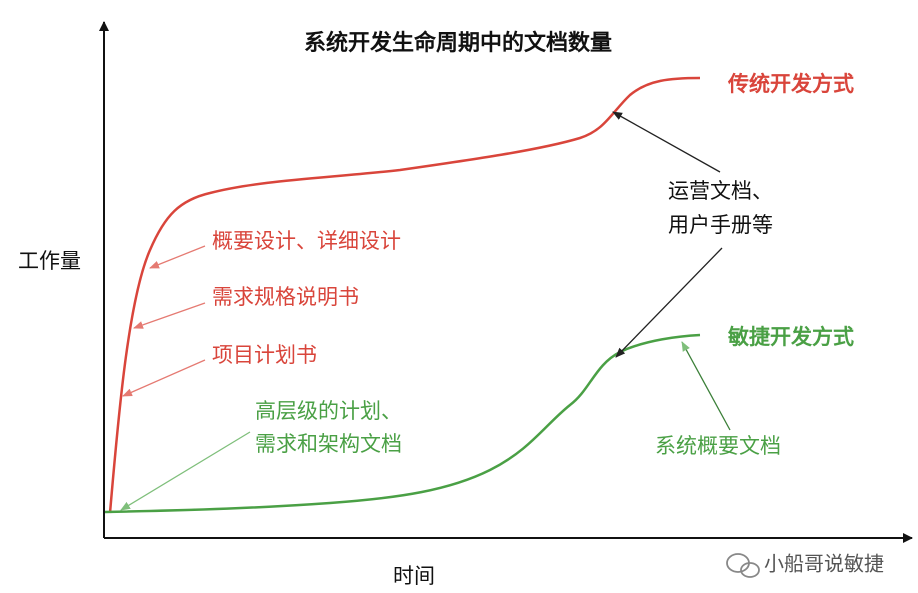 The height and width of the screenshot is (593, 918). I want to click on annotation: 高层级的计划、, so click(328, 411).